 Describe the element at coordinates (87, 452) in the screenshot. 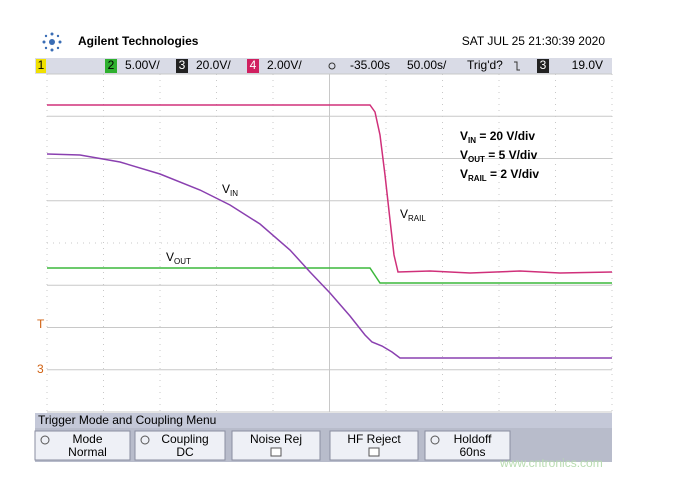

I see `button-value: Normal` at that location.